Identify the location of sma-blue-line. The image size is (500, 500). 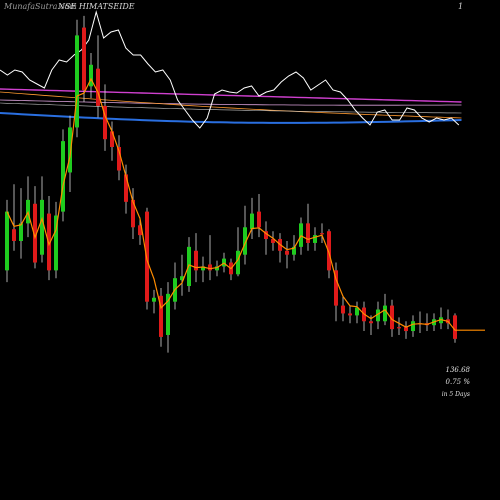
(231, 118).